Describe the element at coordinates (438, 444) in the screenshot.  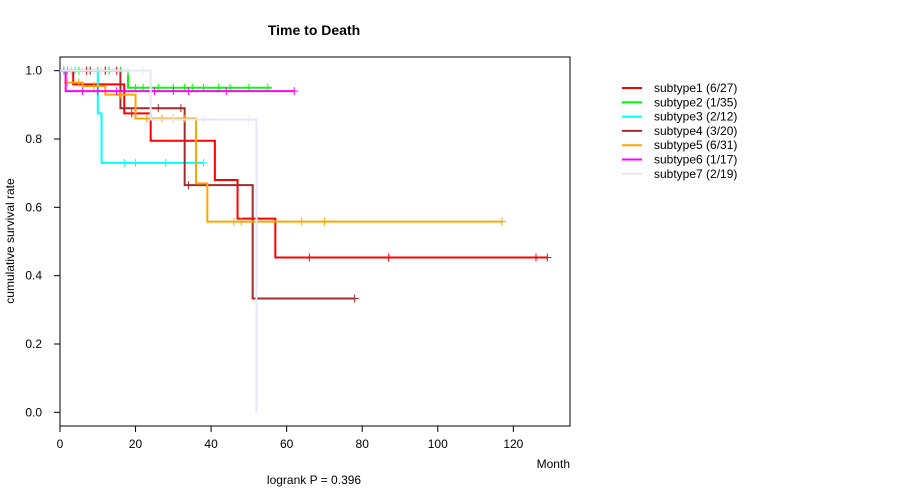
I see `x-tick-label: 100` at that location.